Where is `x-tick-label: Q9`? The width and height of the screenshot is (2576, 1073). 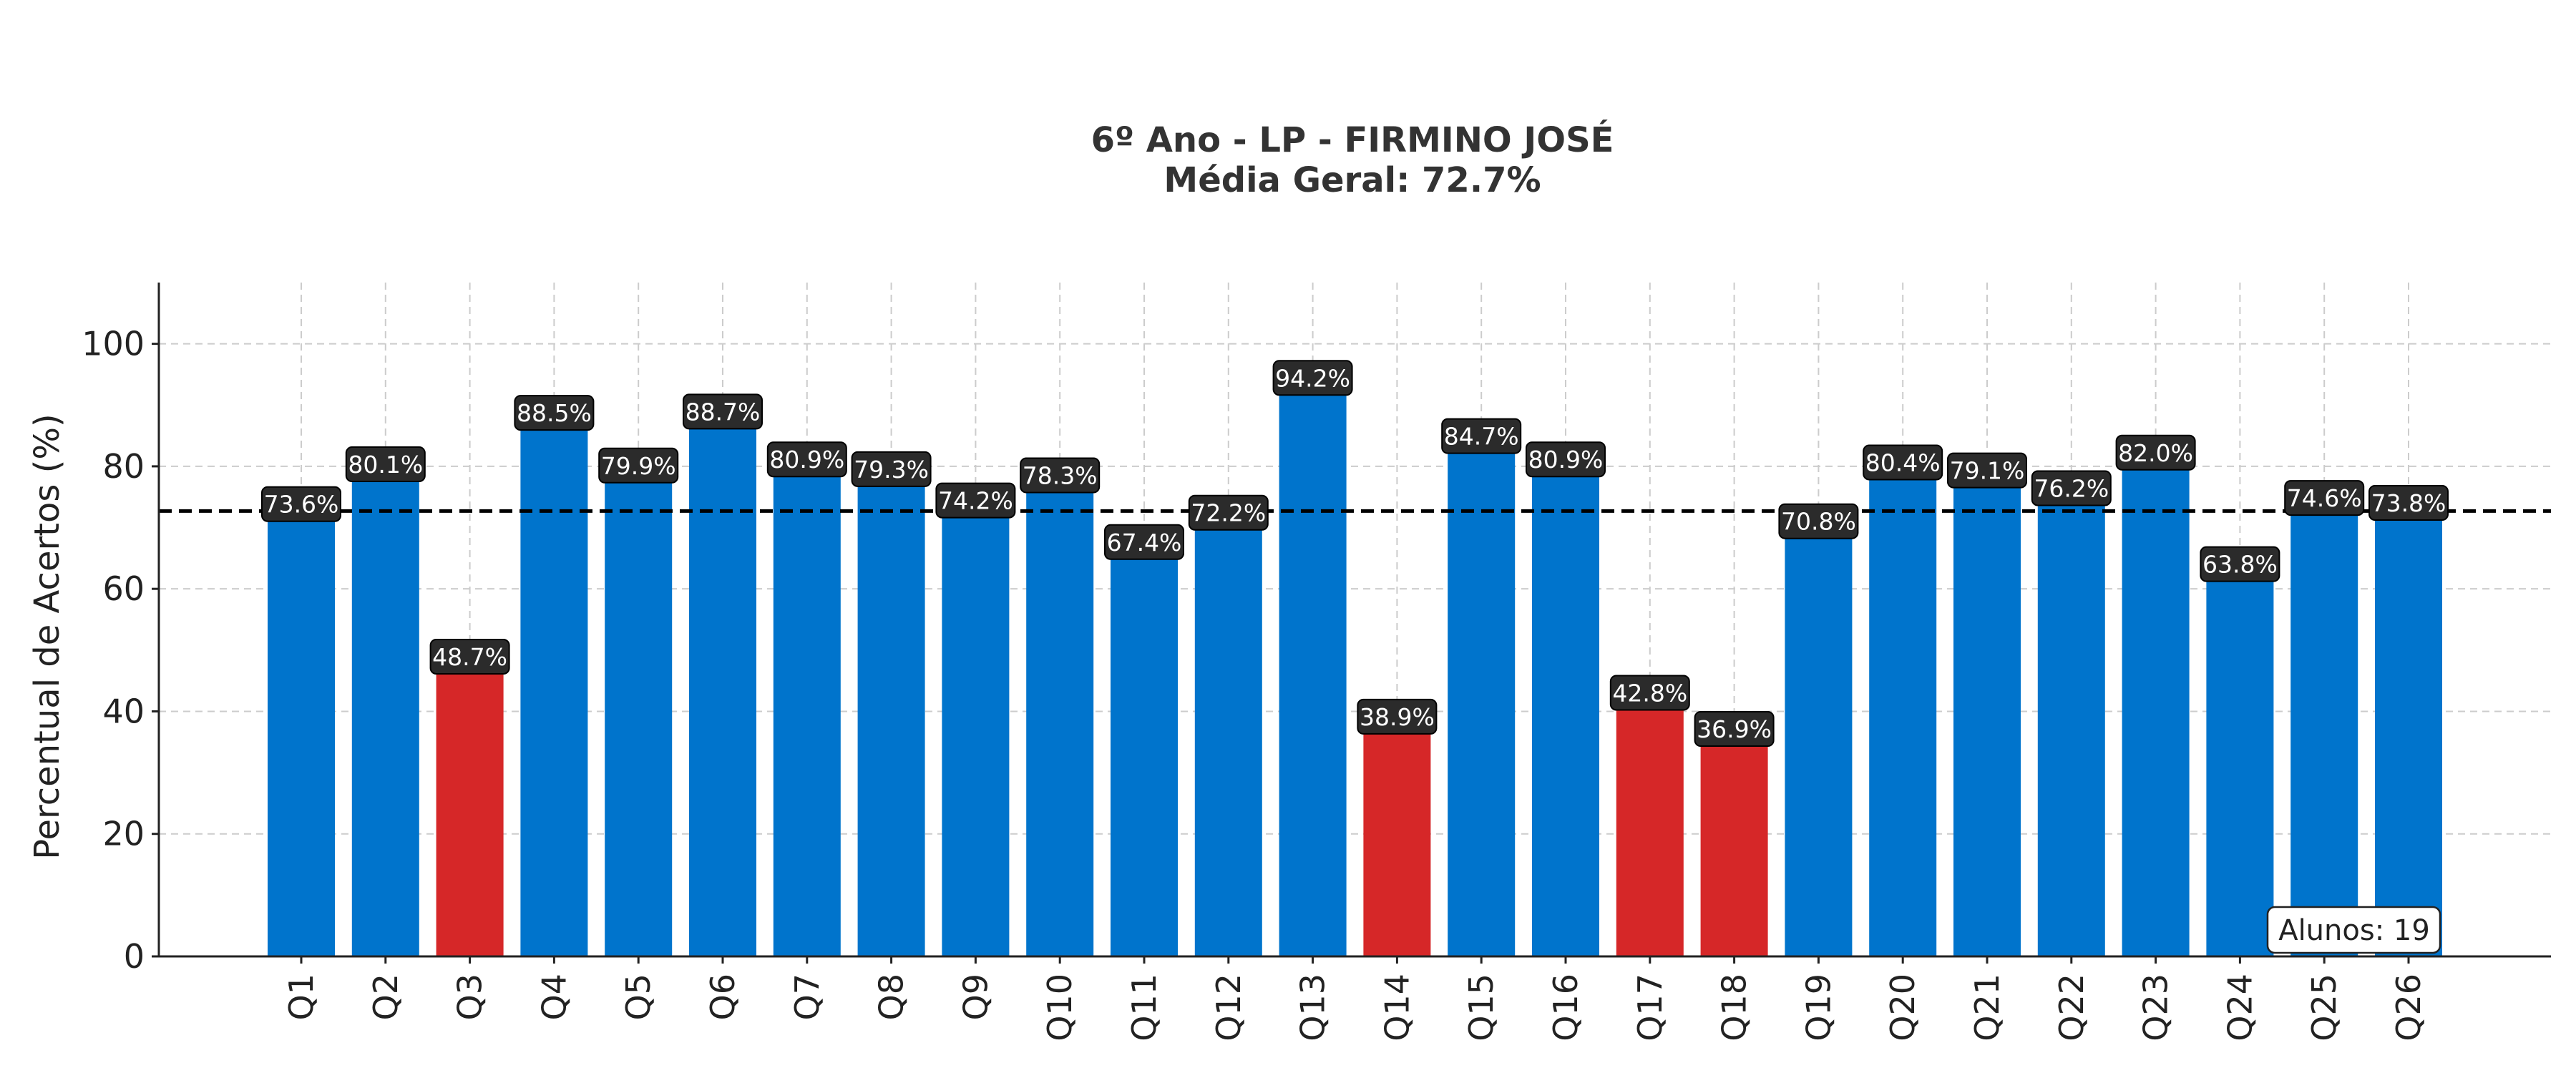
x-tick-label: Q9 is located at coordinates (975, 997).